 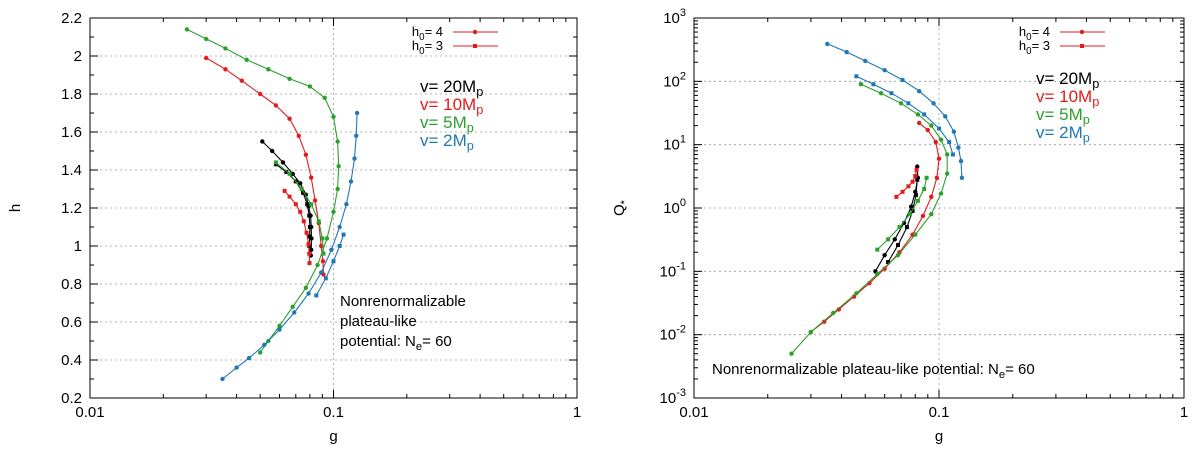 I want to click on y-tick-label: 10⁰, so click(x=674, y=207).